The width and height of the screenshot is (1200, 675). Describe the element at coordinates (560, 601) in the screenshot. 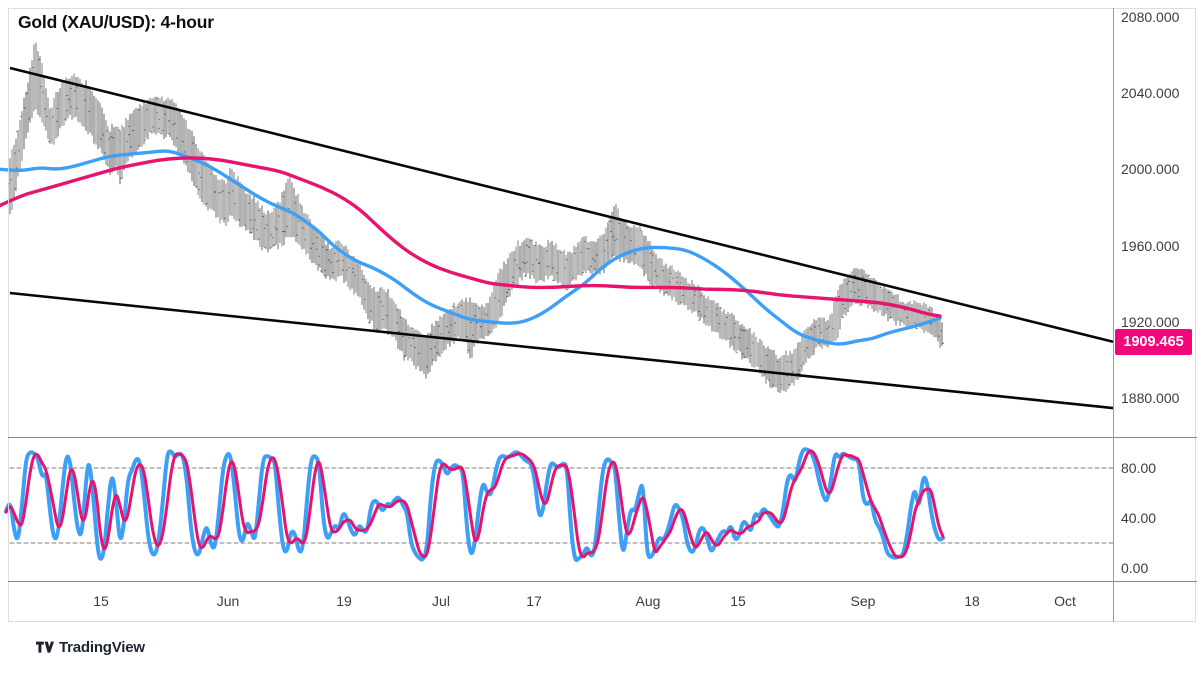

I see `time-axis` at that location.